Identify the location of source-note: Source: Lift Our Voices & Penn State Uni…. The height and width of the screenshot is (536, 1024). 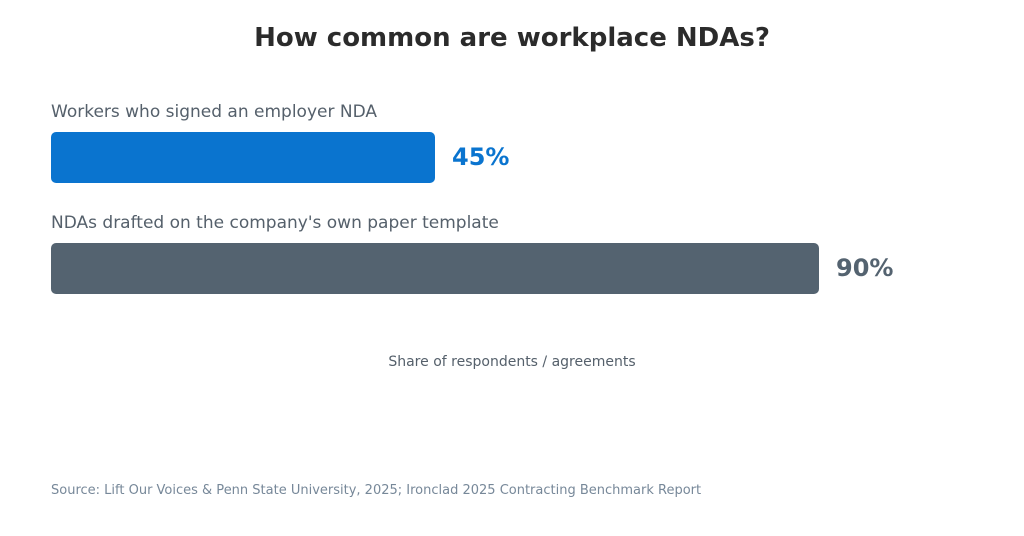
(376, 490).